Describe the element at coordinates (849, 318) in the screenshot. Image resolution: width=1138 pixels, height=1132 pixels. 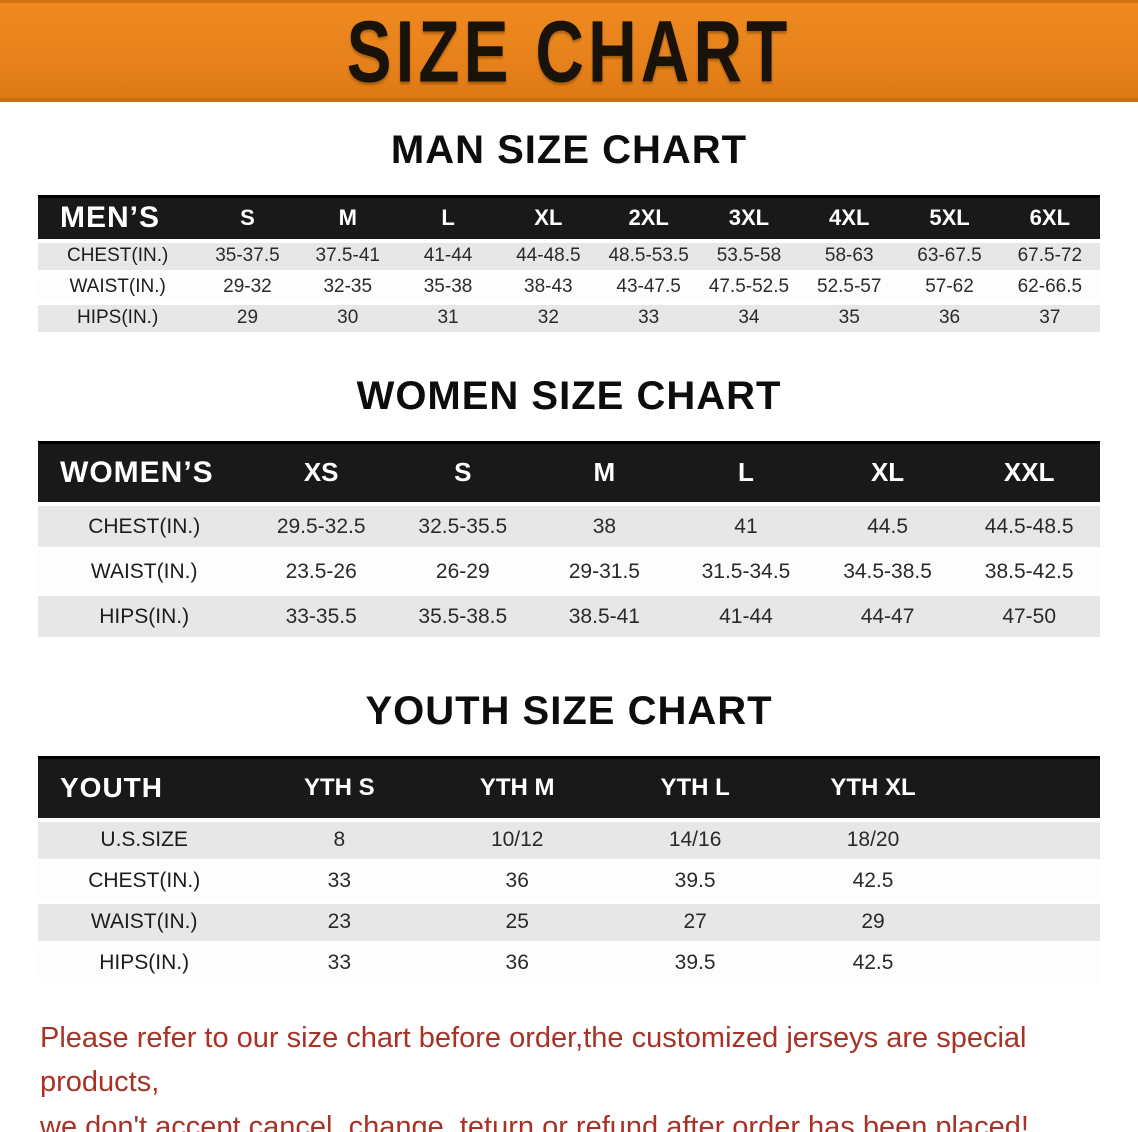
I see `size-value-cell: 35` at that location.